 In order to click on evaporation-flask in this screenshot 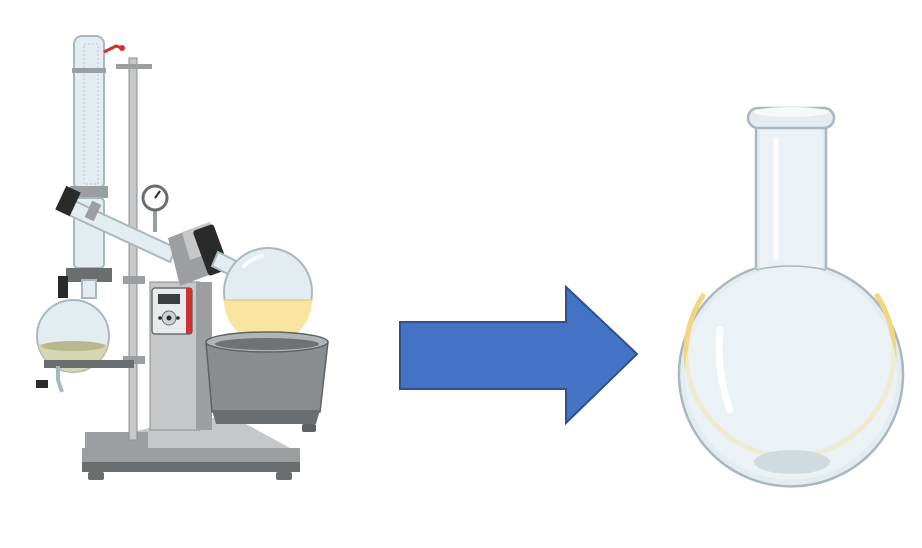, I will do `click(261, 295)`.